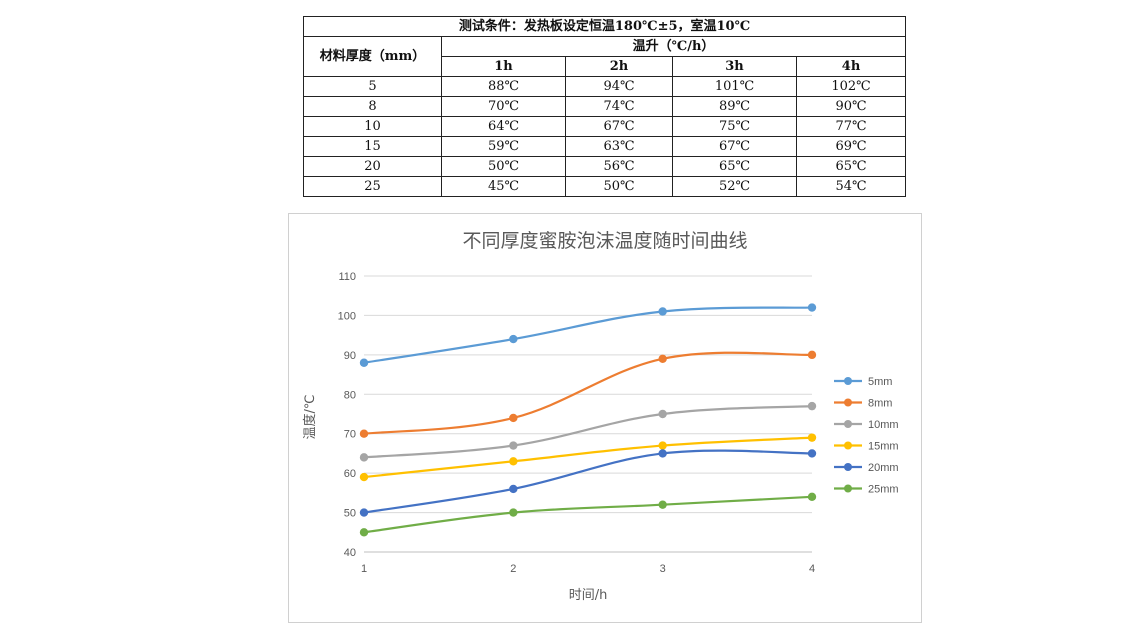  I want to click on series-10mm, so click(588, 431).